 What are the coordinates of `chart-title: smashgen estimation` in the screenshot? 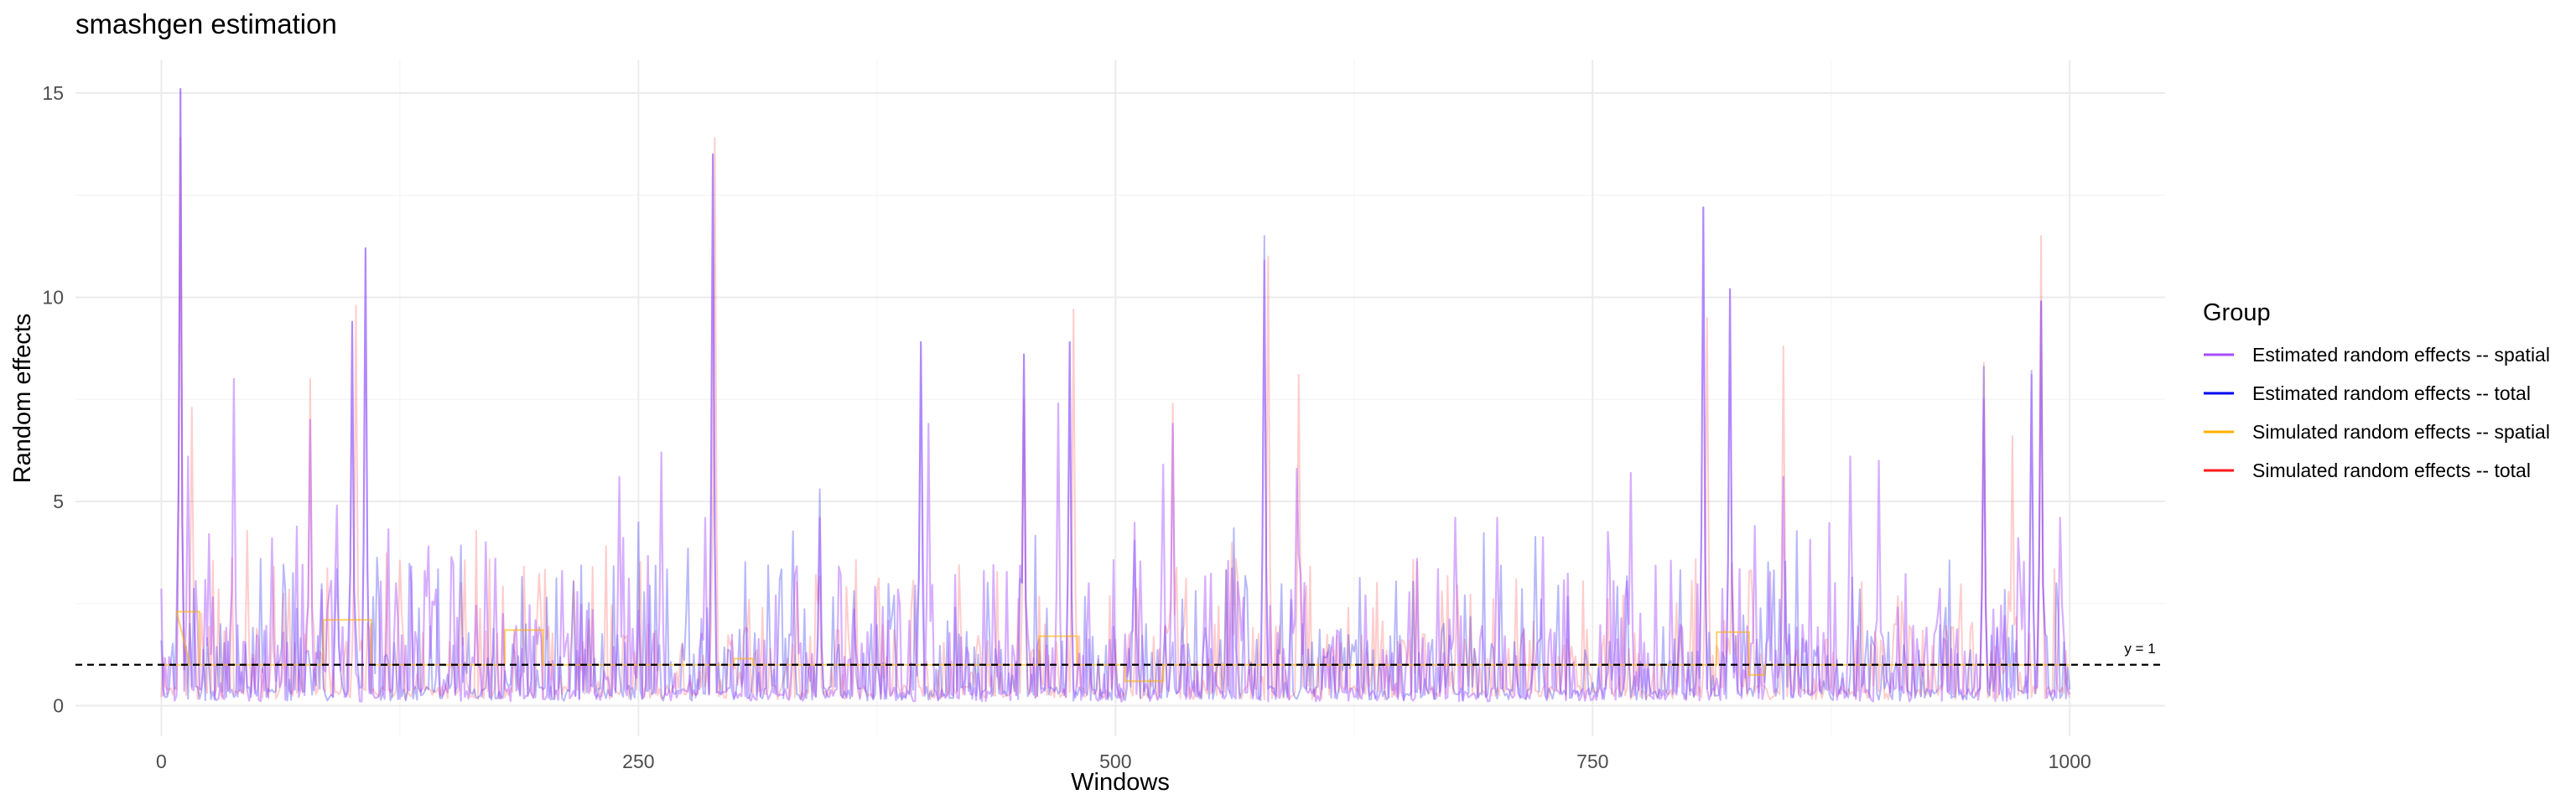 It's located at (206, 23).